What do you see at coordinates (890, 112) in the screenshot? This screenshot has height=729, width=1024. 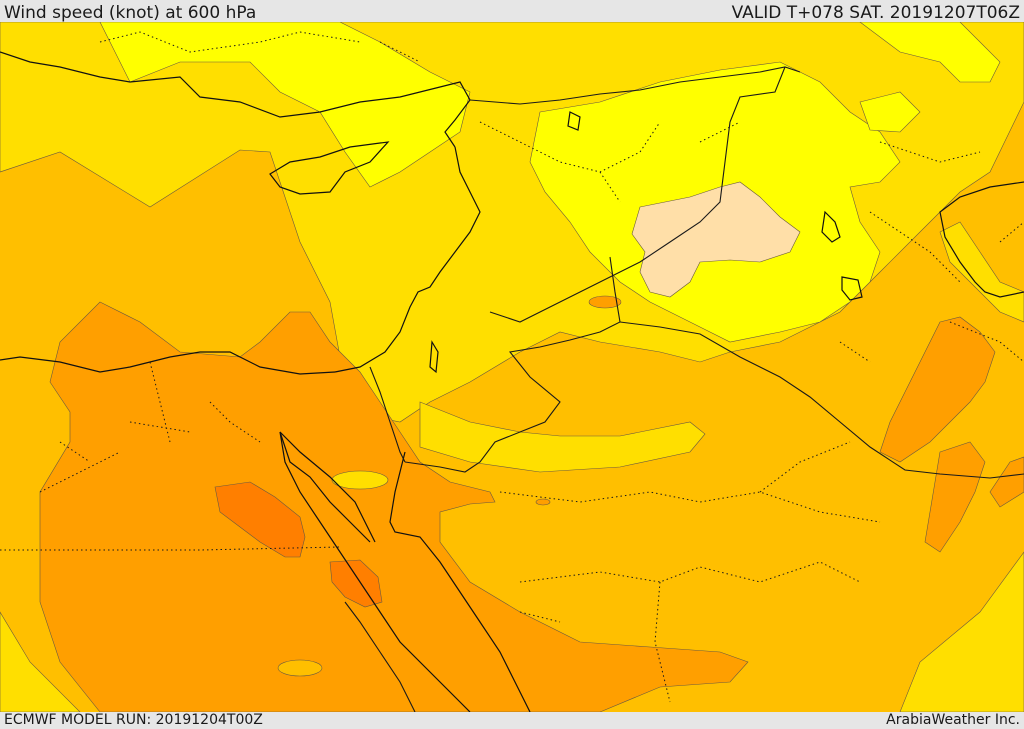 I see `band-lightyellow-east` at bounding box center [890, 112].